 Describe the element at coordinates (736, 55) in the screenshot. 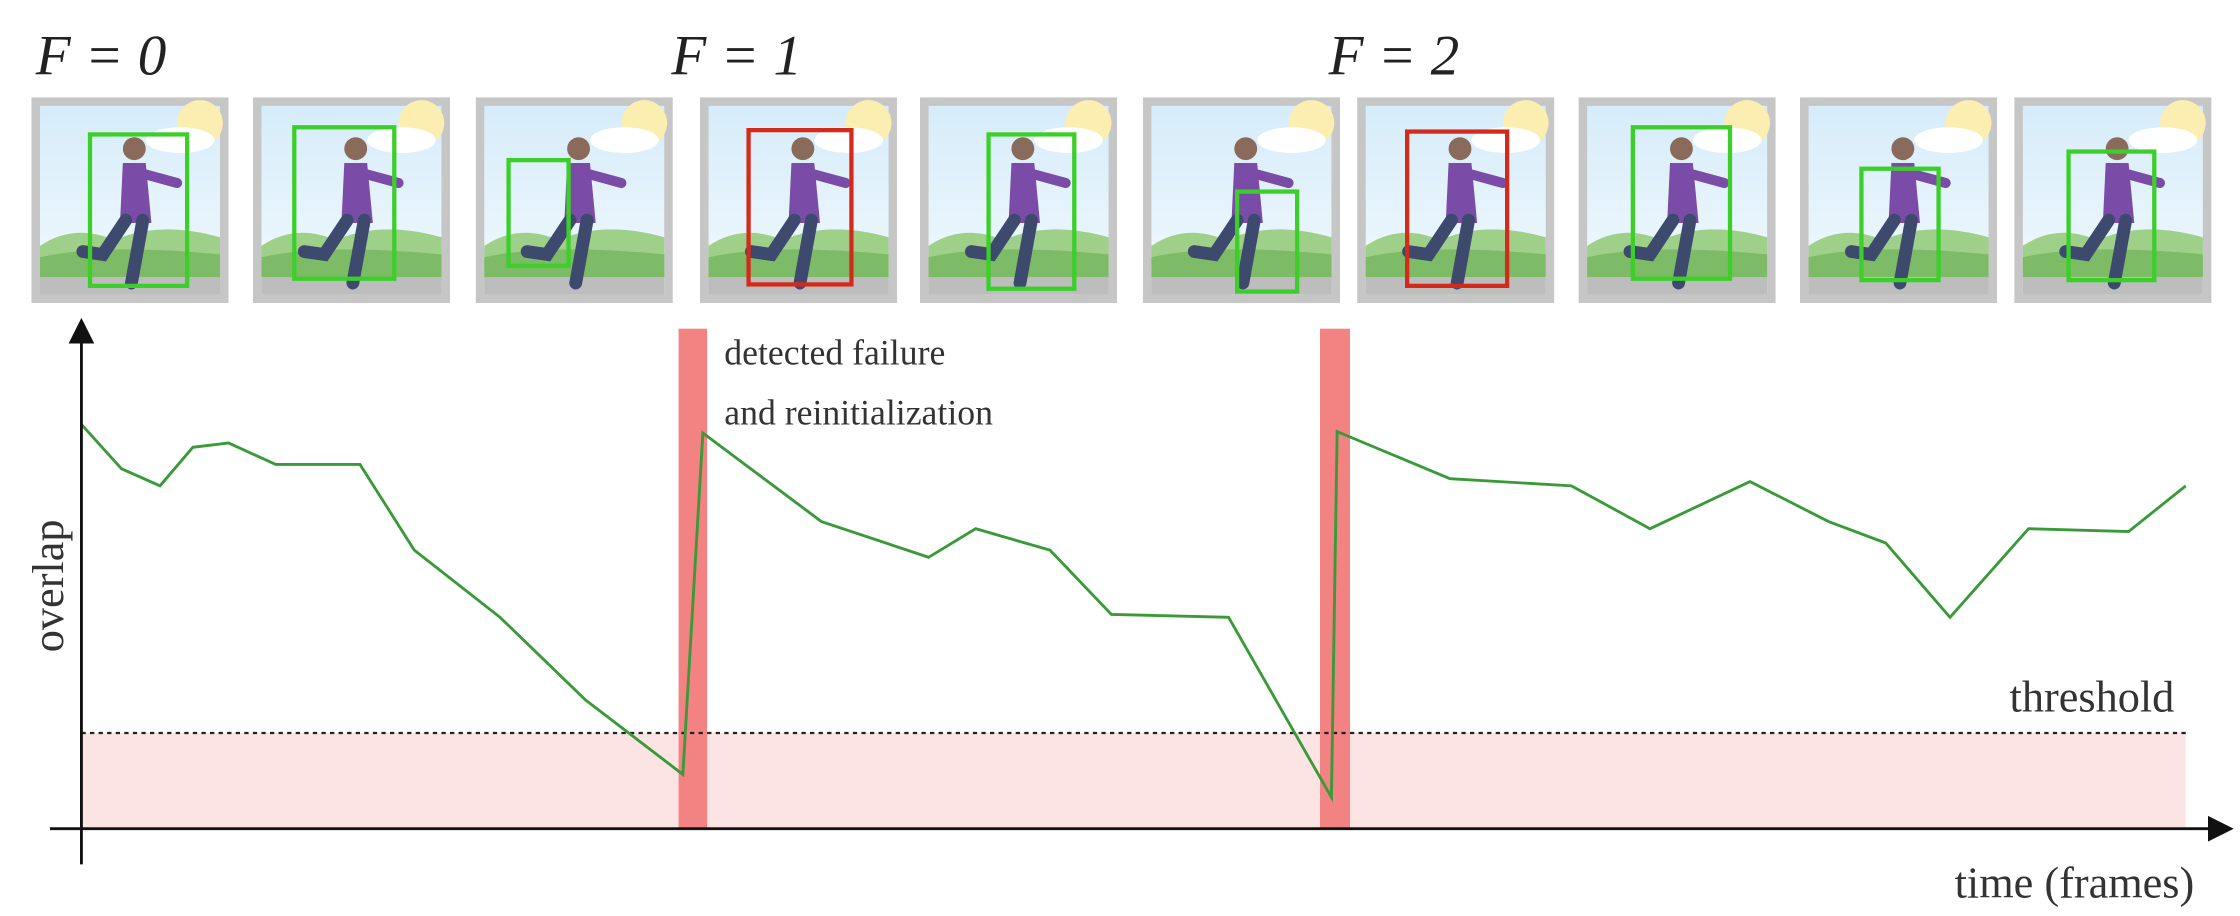

I see `frame-label: F = 1` at that location.